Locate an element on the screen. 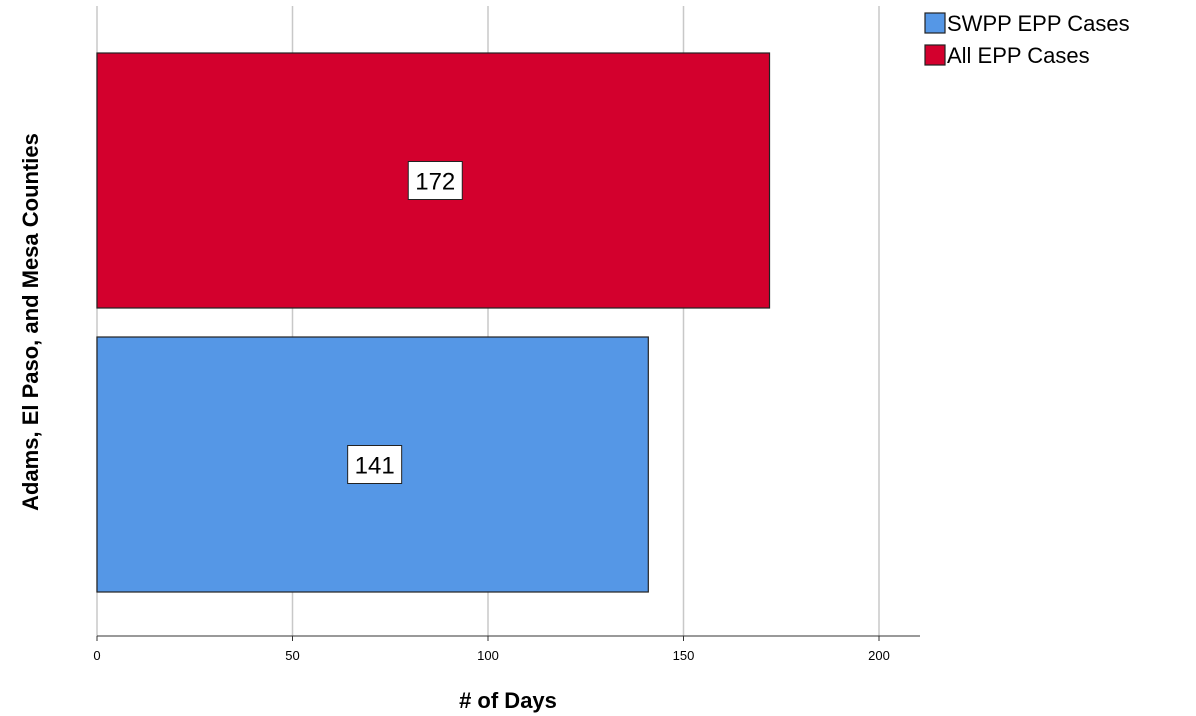 This screenshot has height=716, width=1196. x-tick-label: 150 is located at coordinates (684, 655).